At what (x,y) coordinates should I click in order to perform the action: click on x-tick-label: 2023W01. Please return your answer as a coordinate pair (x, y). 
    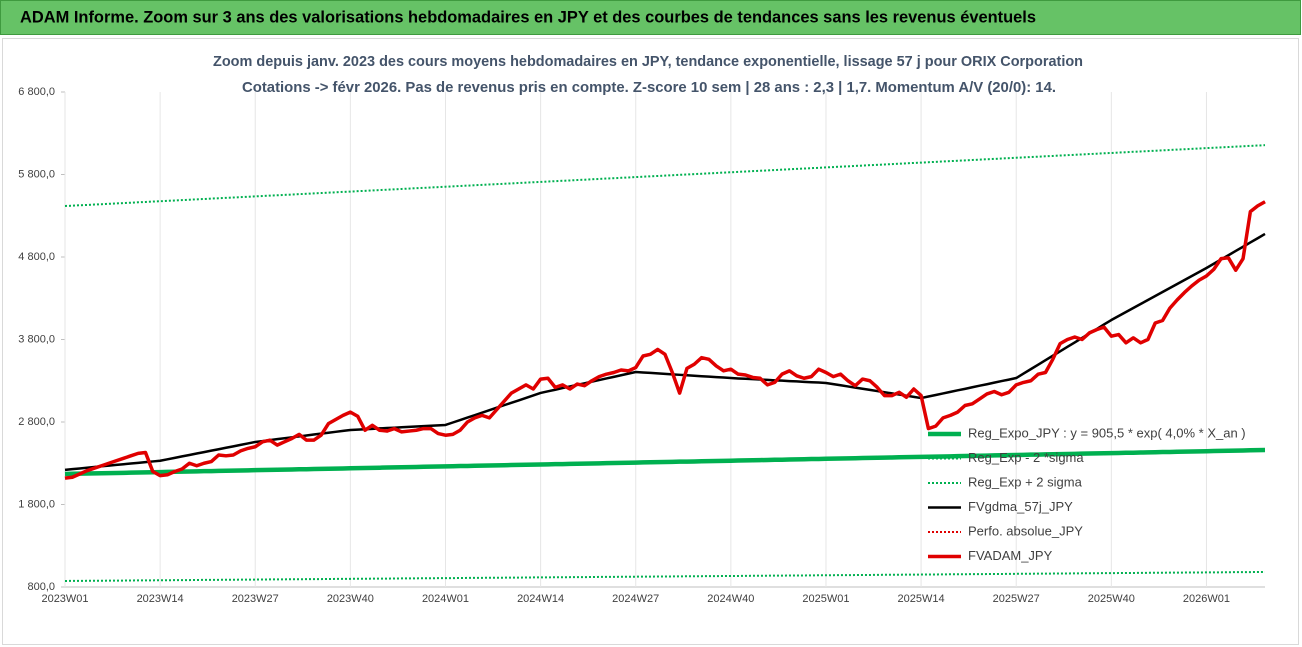
    Looking at the image, I should click on (64, 599).